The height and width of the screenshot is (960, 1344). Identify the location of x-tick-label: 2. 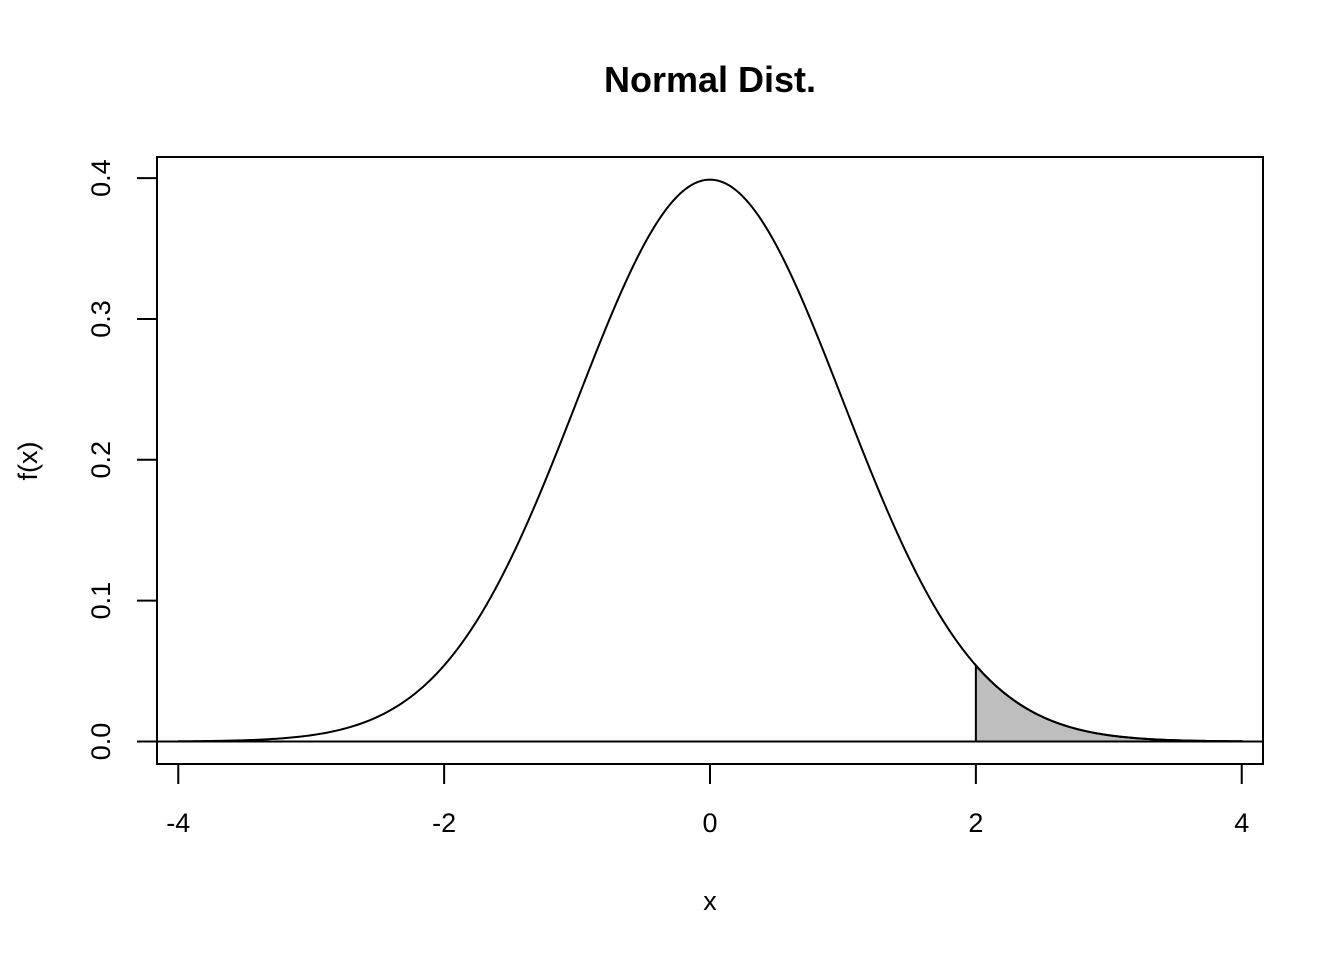
(975, 823).